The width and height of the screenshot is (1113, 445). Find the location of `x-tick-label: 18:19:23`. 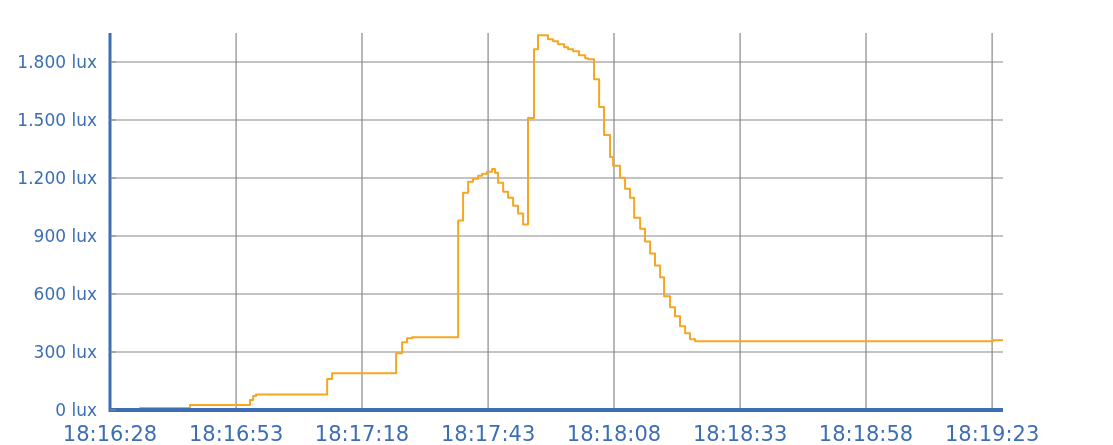

x-tick-label: 18:19:23 is located at coordinates (992, 433).